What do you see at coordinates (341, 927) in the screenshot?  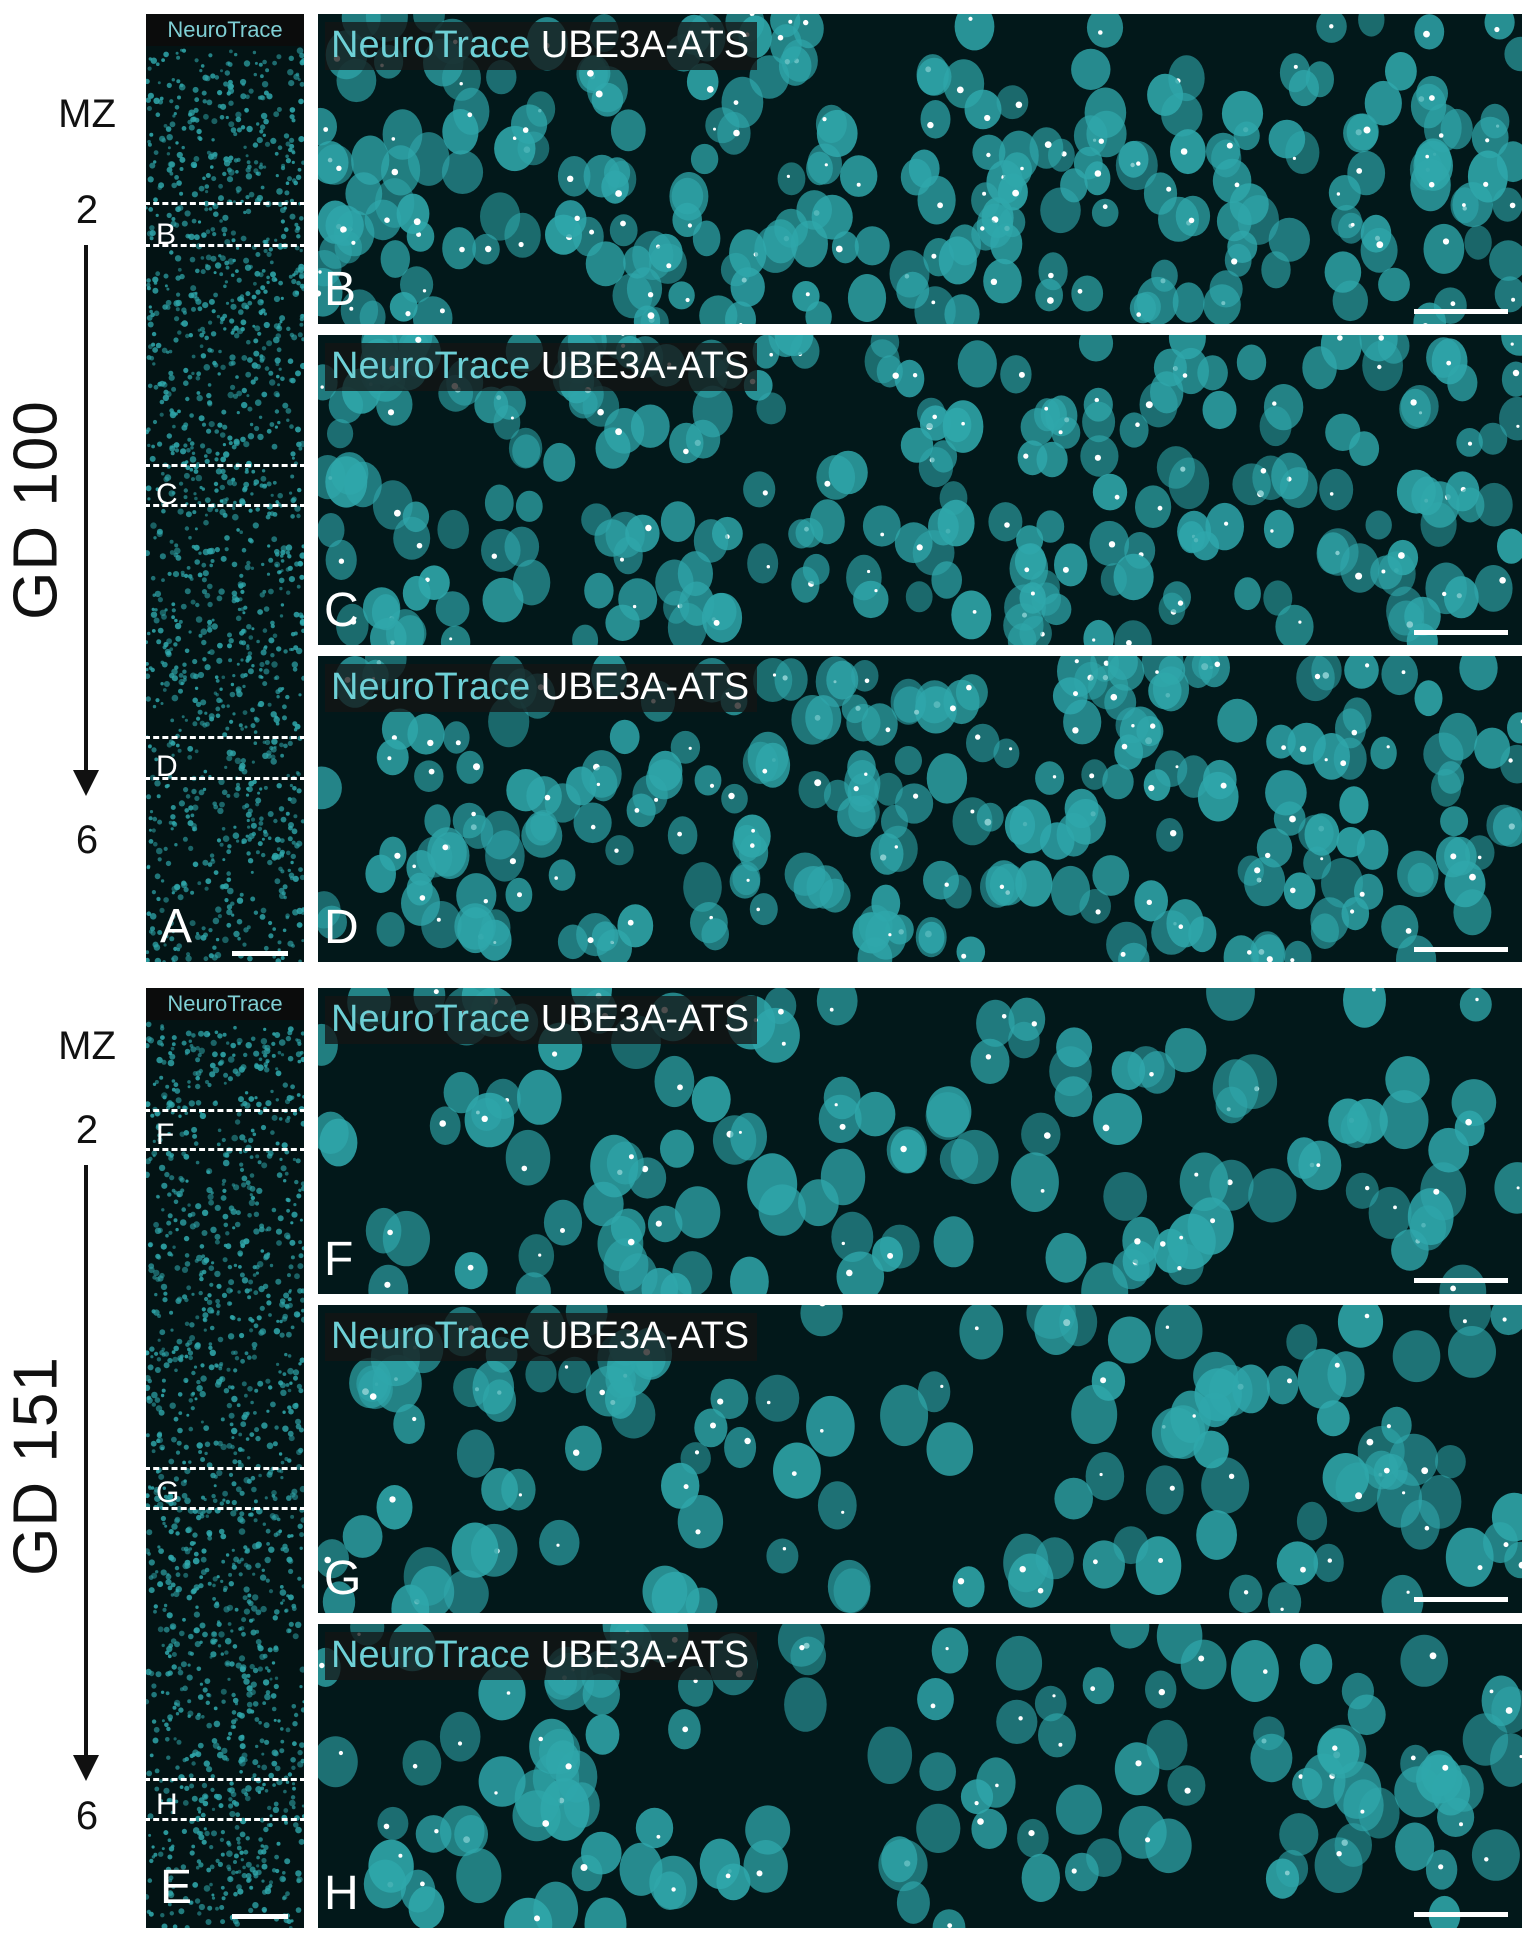 I see `panel-d-letter: D` at bounding box center [341, 927].